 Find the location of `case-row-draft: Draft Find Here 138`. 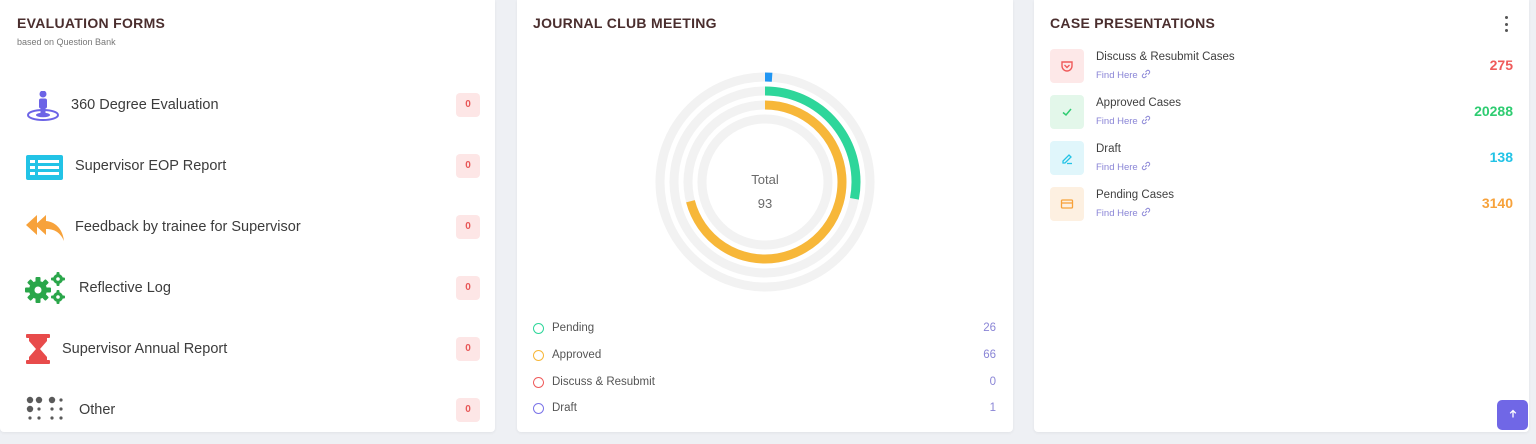

case-row-draft: Draft Find Here 138 is located at coordinates (1281, 159).